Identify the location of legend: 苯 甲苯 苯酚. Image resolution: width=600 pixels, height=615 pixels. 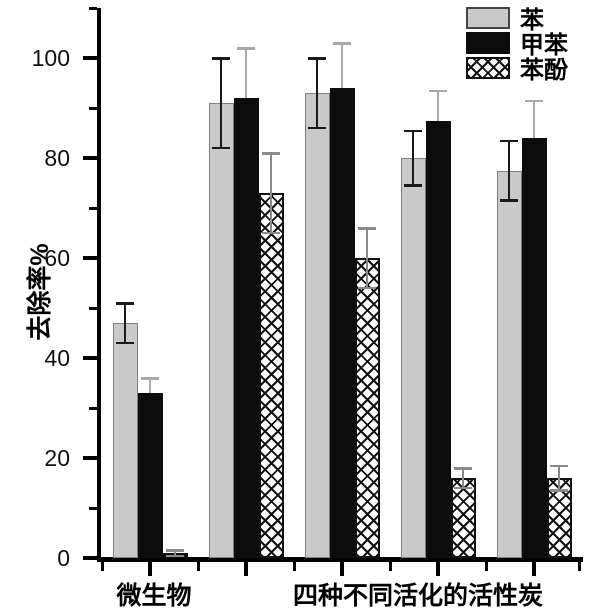
(517, 45).